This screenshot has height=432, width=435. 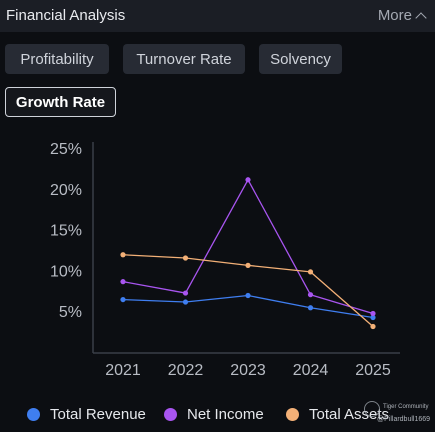 I want to click on panel-title: Financial Analysis, so click(x=66, y=15).